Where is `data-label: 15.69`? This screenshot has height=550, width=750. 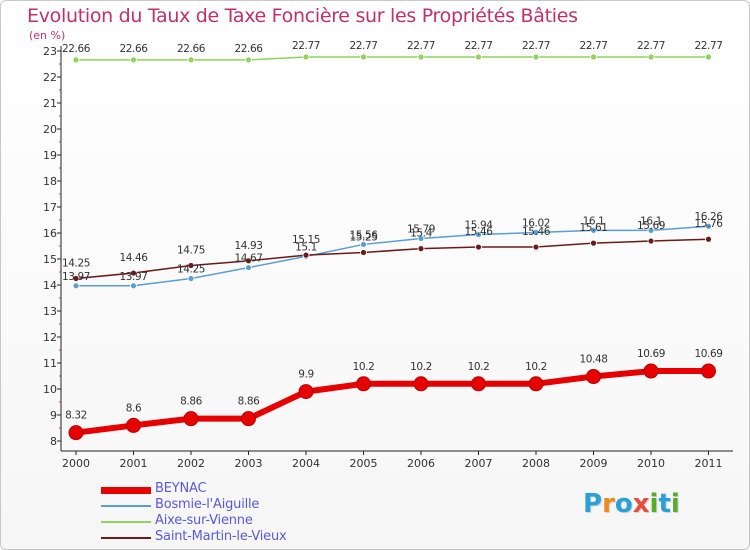 data-label: 15.69 is located at coordinates (651, 226).